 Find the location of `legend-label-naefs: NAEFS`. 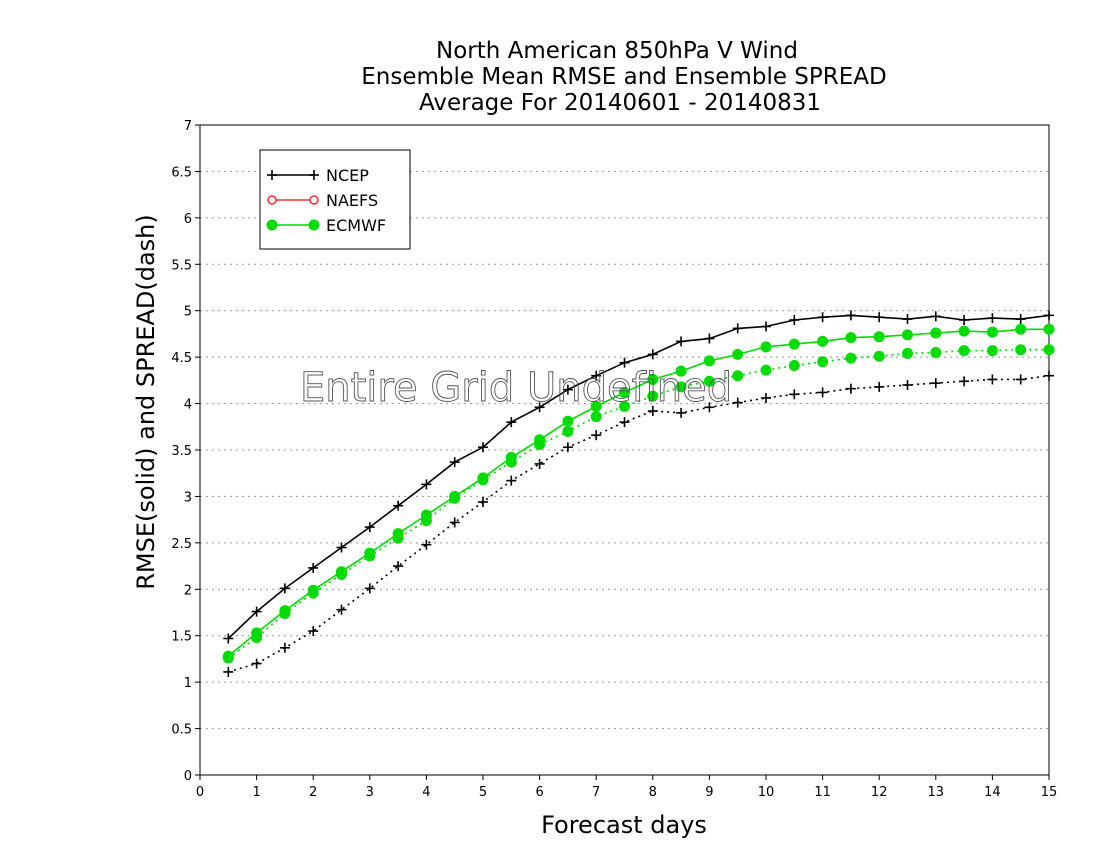

legend-label-naefs: NAEFS is located at coordinates (352, 200).